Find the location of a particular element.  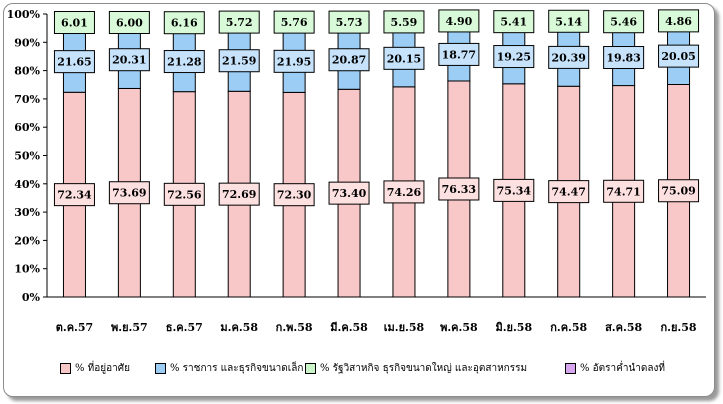

data-label: 73.69 is located at coordinates (129, 193).